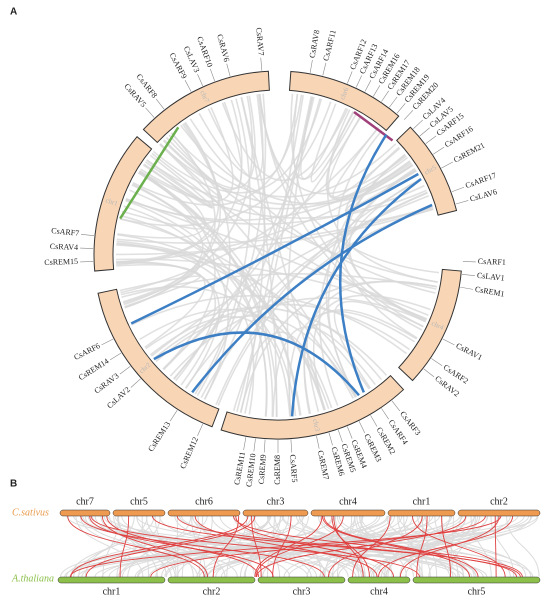 This screenshot has width=550, height=603. Describe the element at coordinates (32, 578) in the screenshot. I see `species-label: A.thaliana` at that location.